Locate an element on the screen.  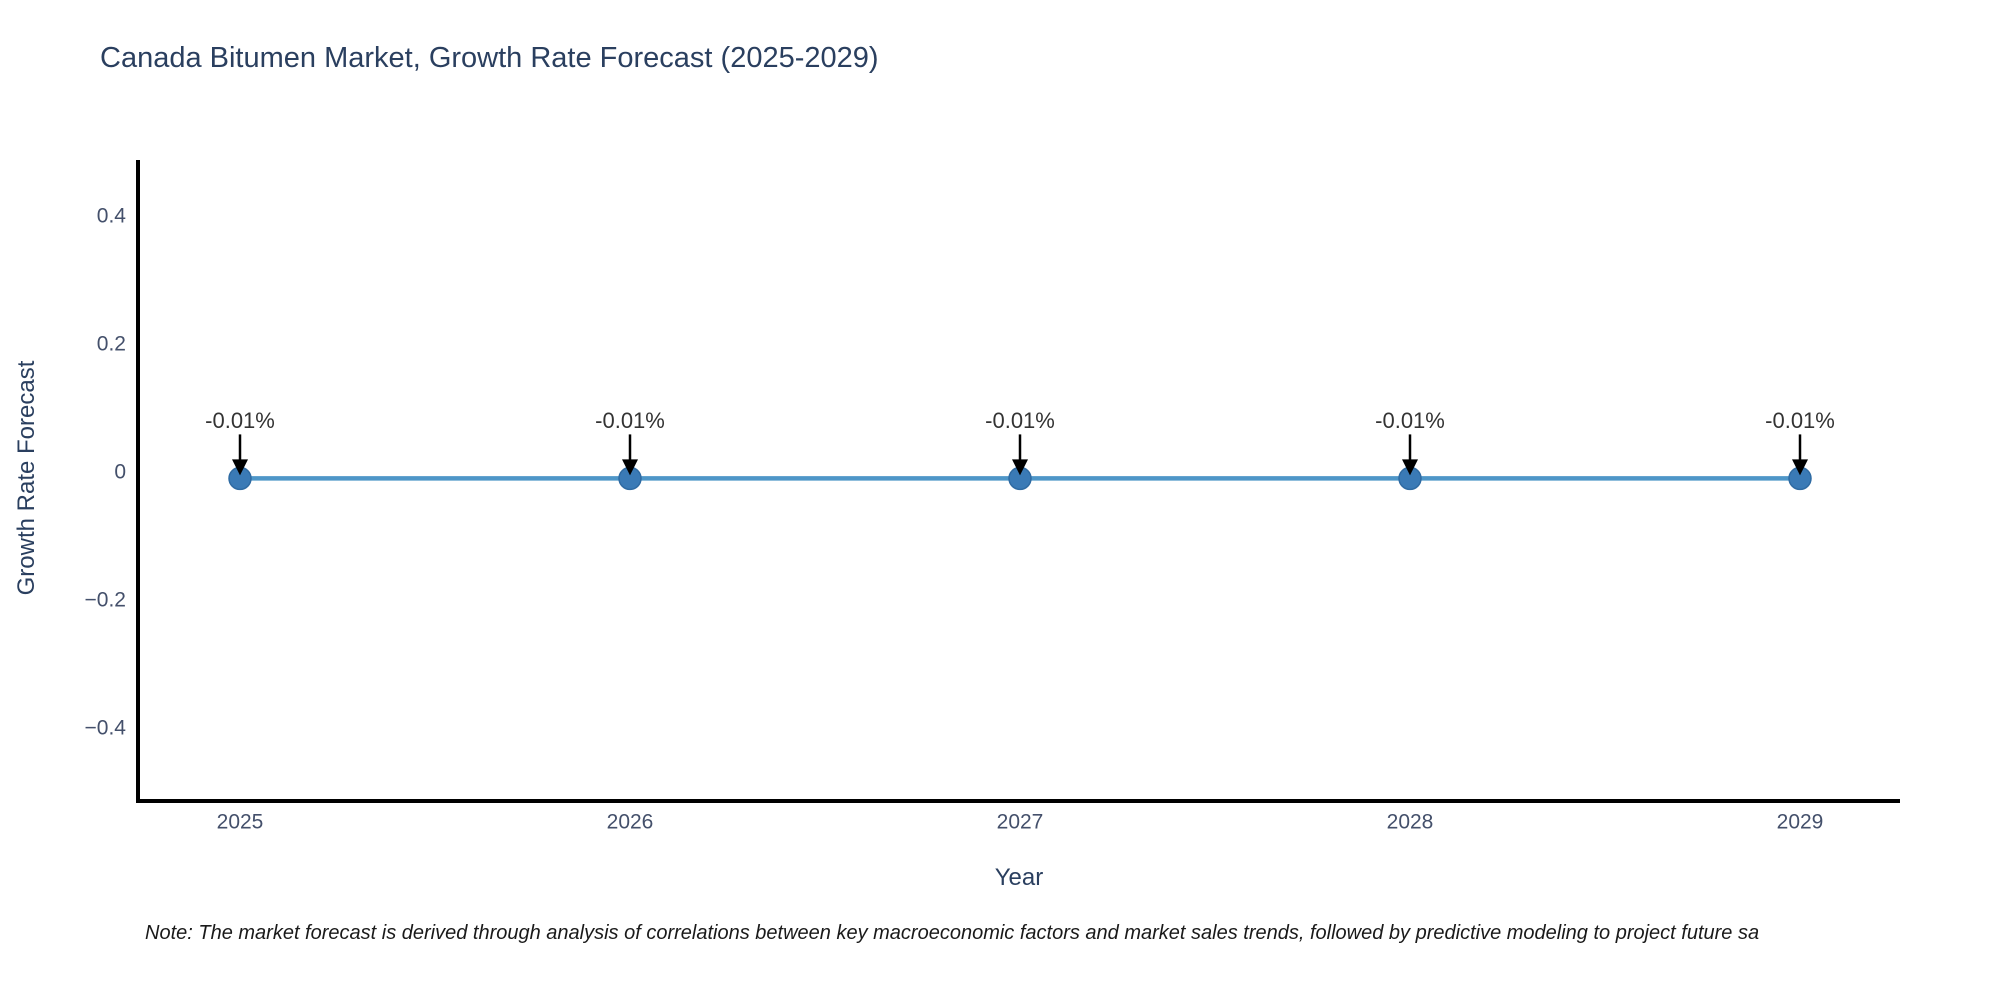
y-tick-label: −0.4 is located at coordinates (106, 728).